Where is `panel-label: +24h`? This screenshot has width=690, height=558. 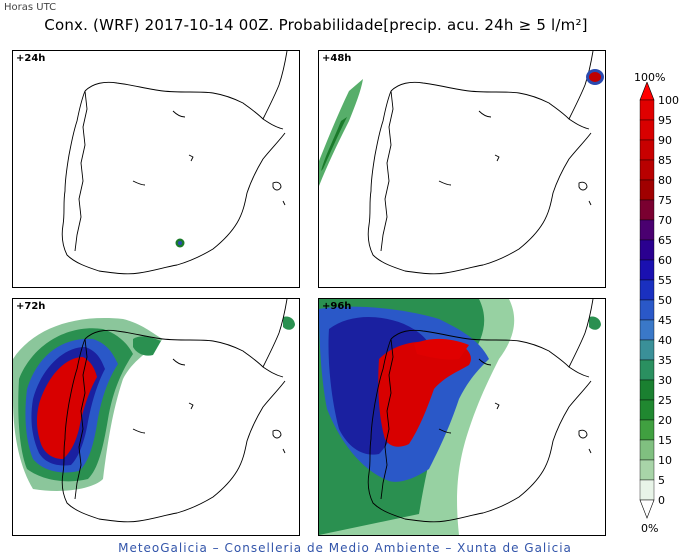 panel-label: +24h is located at coordinates (31, 58).